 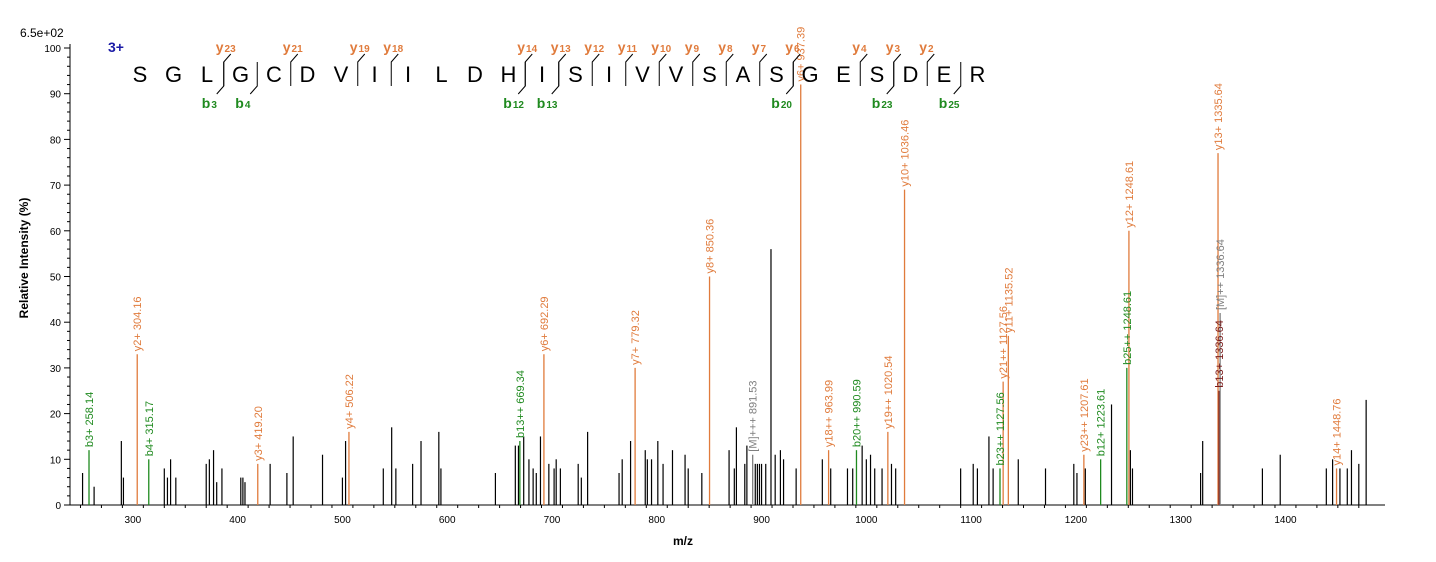 What do you see at coordinates (547, 103) in the screenshot?
I see `b-ion-label: b13` at bounding box center [547, 103].